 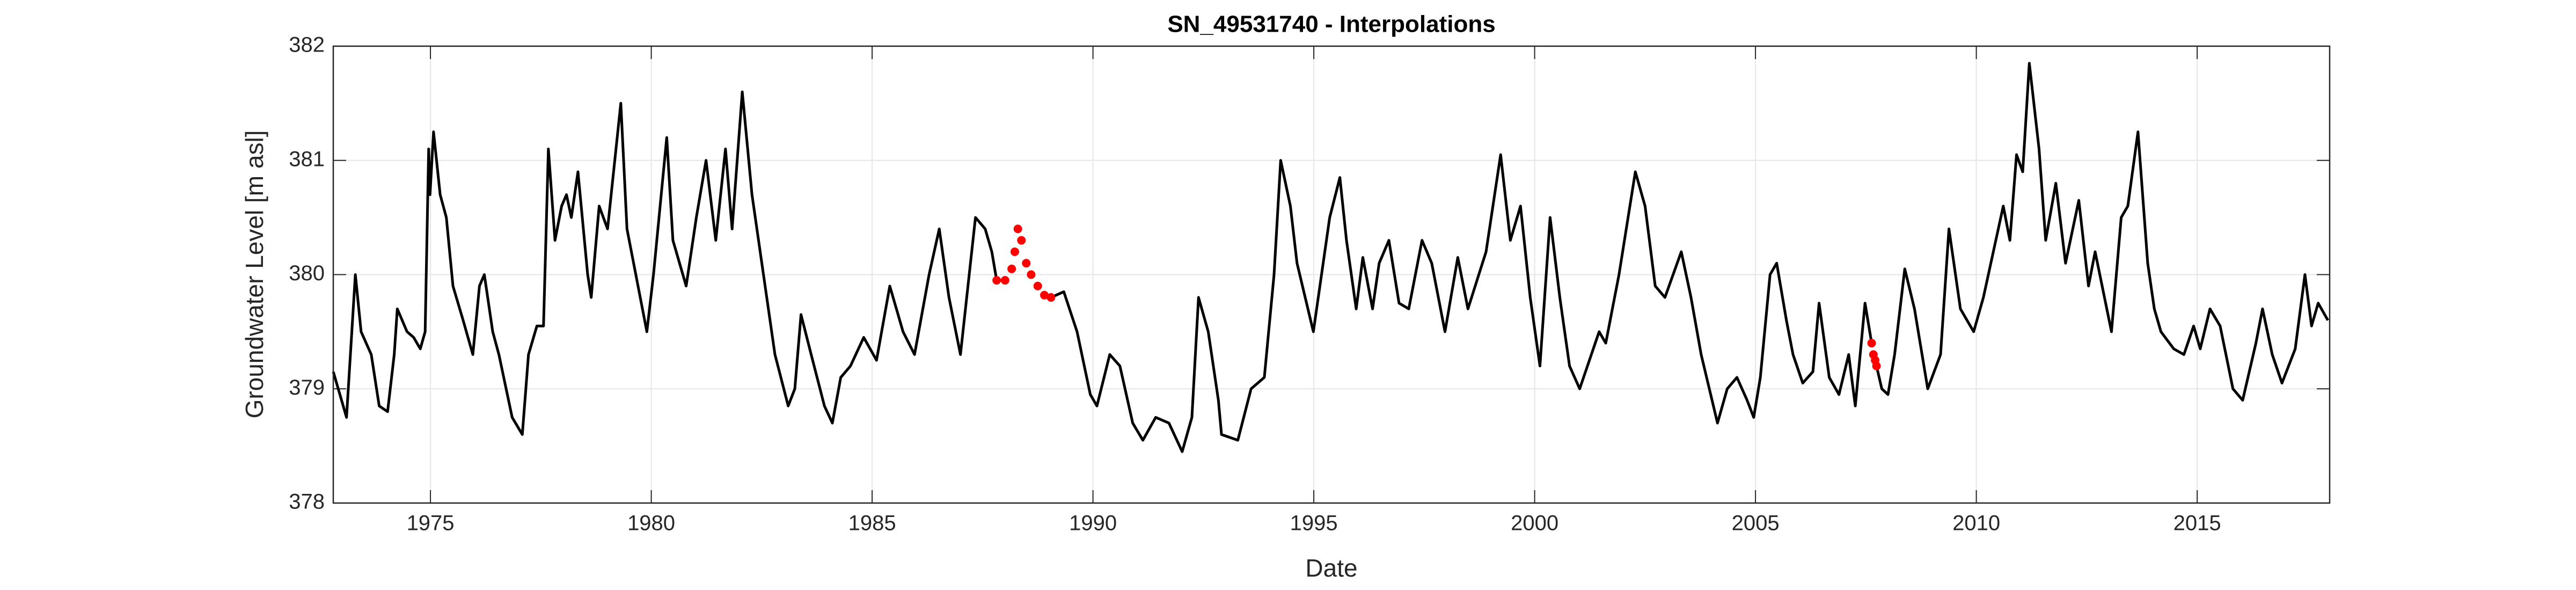 What do you see at coordinates (254, 274) in the screenshot?
I see `y-axis-label: Groundwater Level [m asl]` at bounding box center [254, 274].